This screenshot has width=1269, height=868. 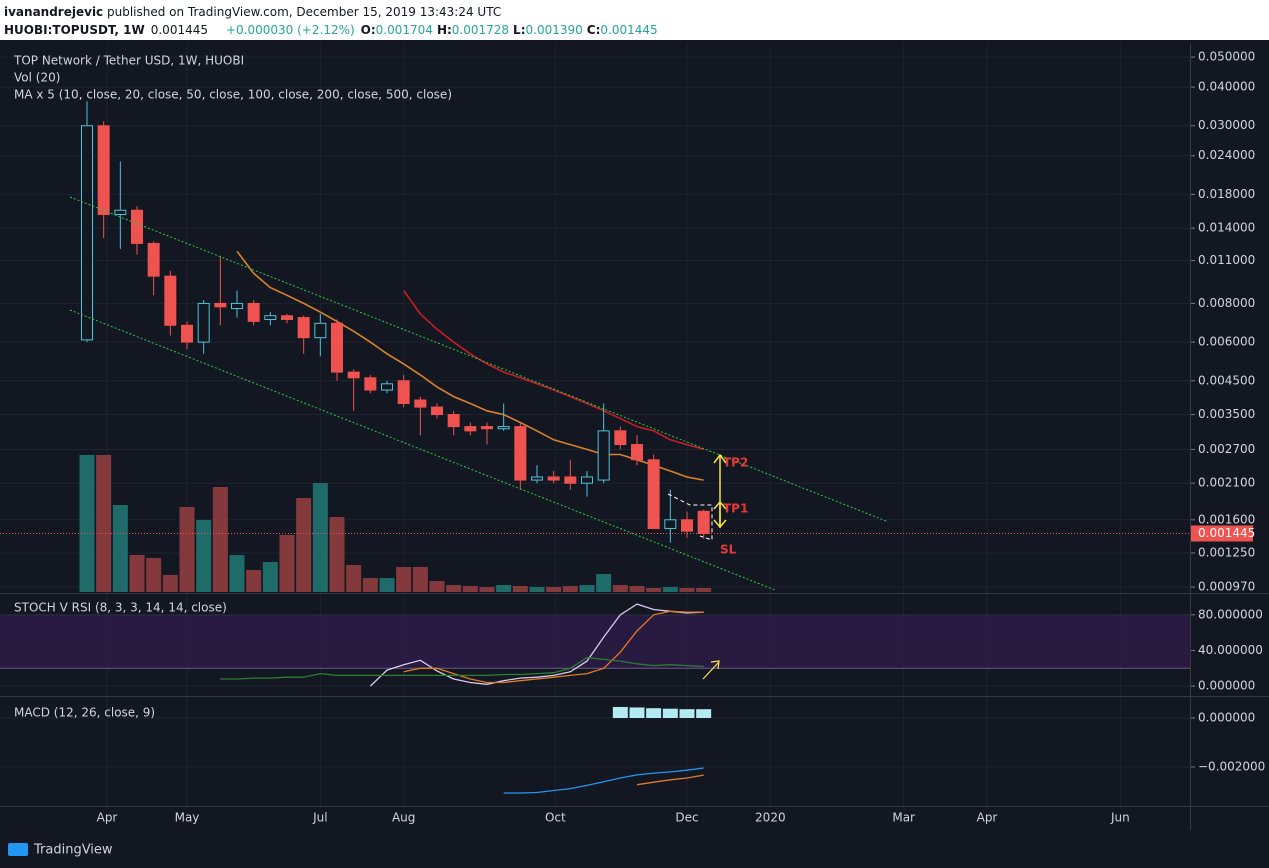 What do you see at coordinates (1226, 686) in the screenshot?
I see `y-tick-label: 0.000000` at bounding box center [1226, 686].